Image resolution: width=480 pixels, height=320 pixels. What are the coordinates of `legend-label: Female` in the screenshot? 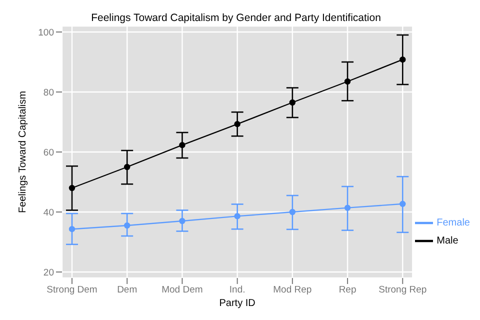 It's located at (453, 223).